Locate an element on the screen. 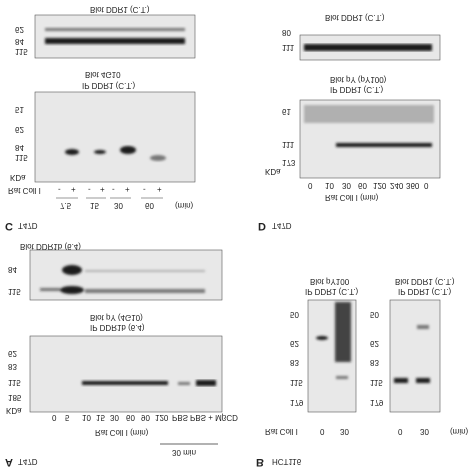  blot-title: Blot DDR1b (6.4) is located at coordinates (50, 246).